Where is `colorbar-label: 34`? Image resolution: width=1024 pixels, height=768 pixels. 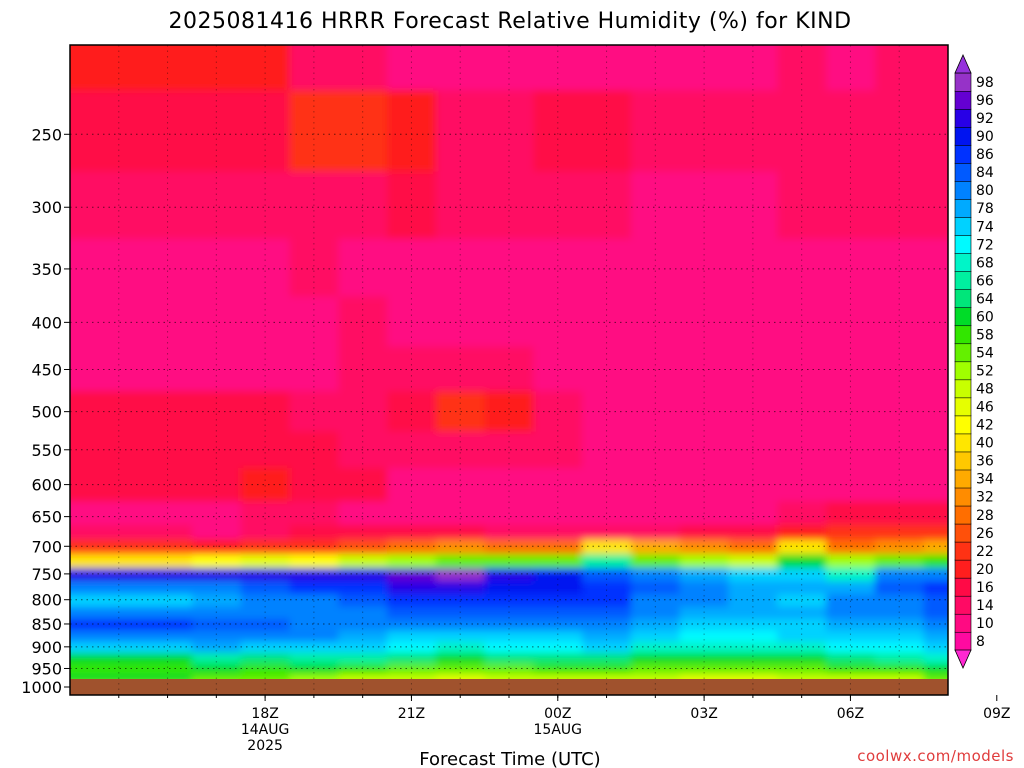 colorbar-label: 34 is located at coordinates (985, 480).